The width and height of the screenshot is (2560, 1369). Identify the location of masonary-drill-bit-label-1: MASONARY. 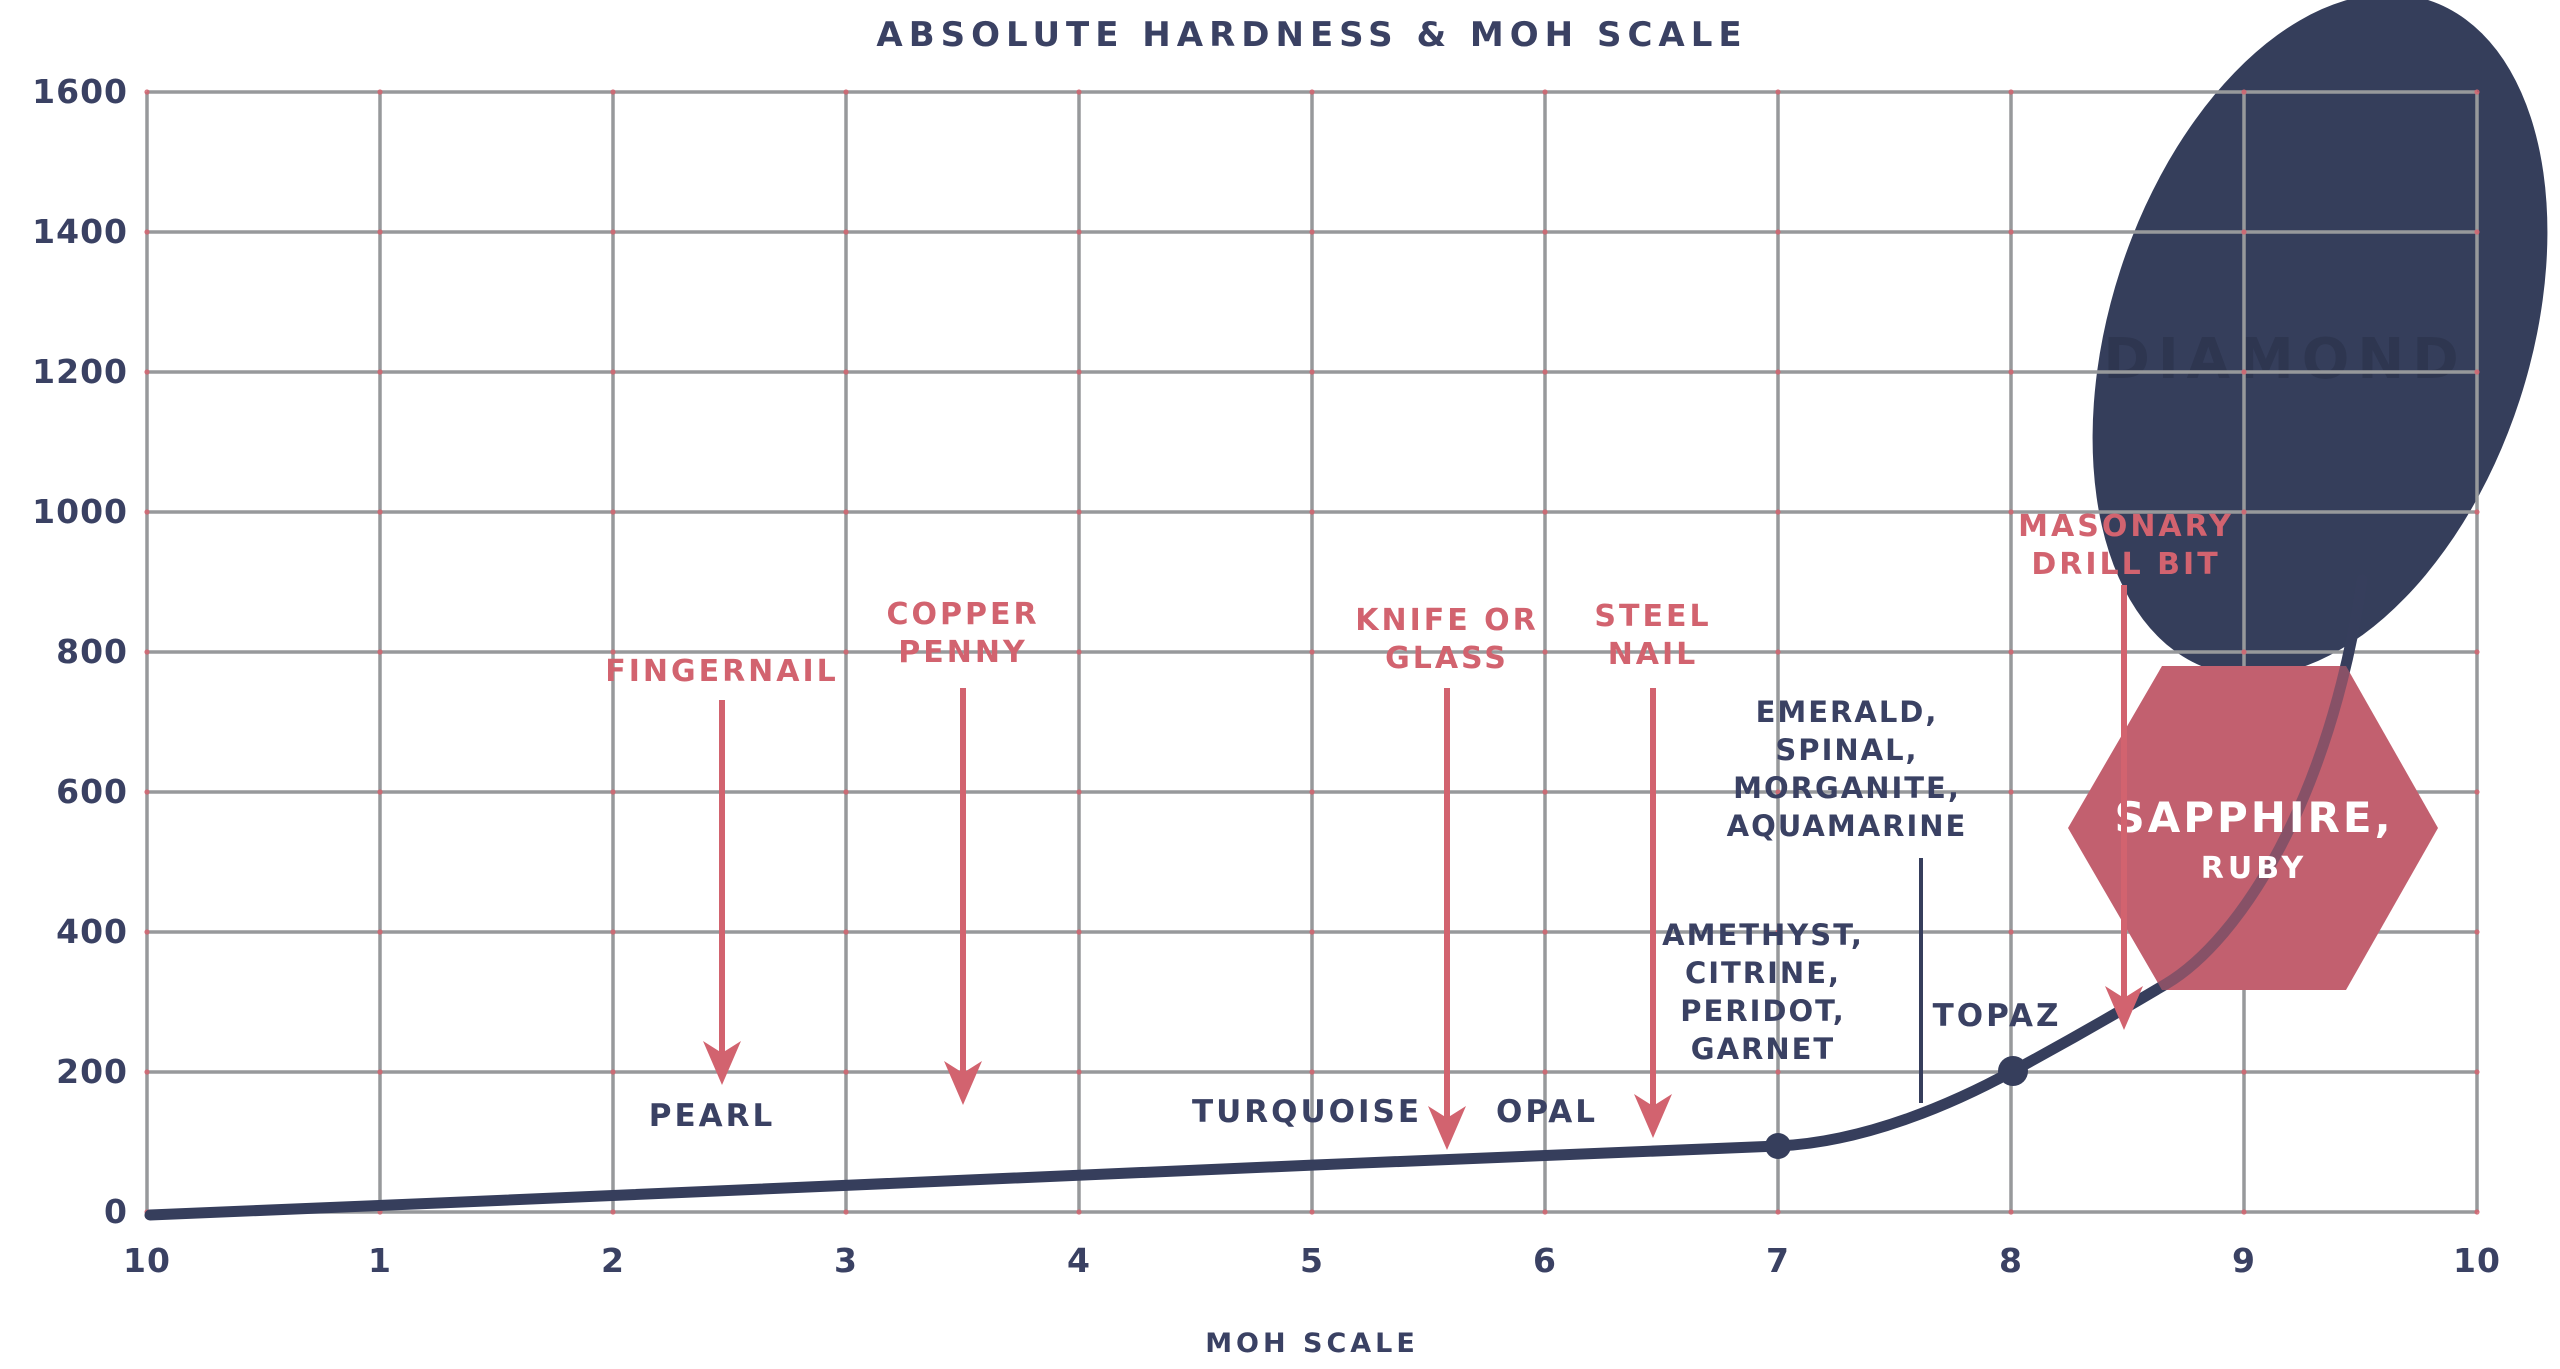
(2126, 526).